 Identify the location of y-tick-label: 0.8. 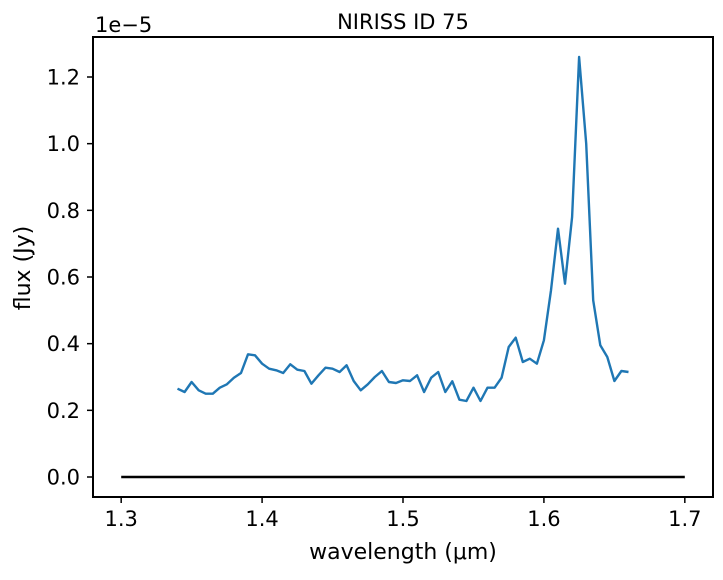
(63, 211).